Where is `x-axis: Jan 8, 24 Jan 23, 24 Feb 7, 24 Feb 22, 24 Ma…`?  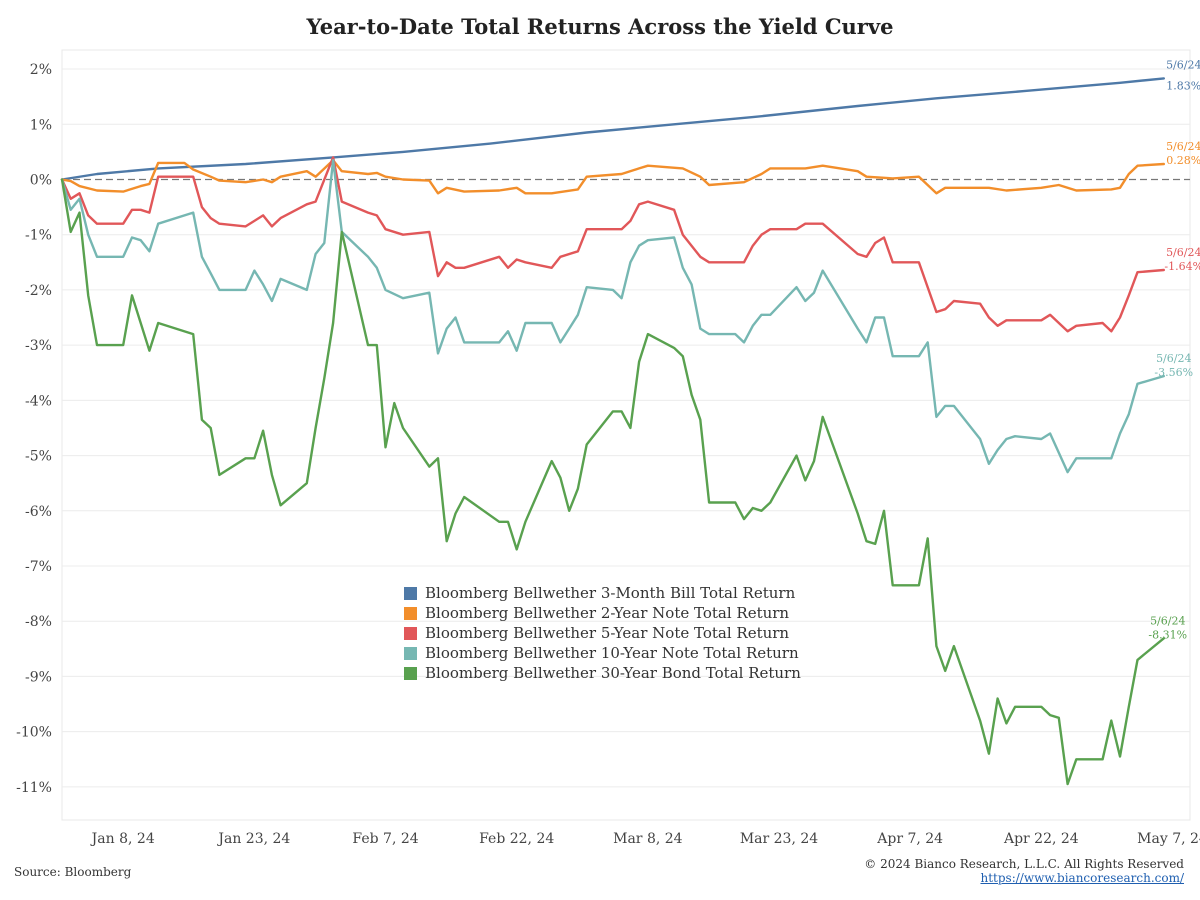 x-axis: Jan 8, 24 Jan 23, 24 Feb 7, 24 Feb 22, 24 Ma… is located at coordinates (645, 839).